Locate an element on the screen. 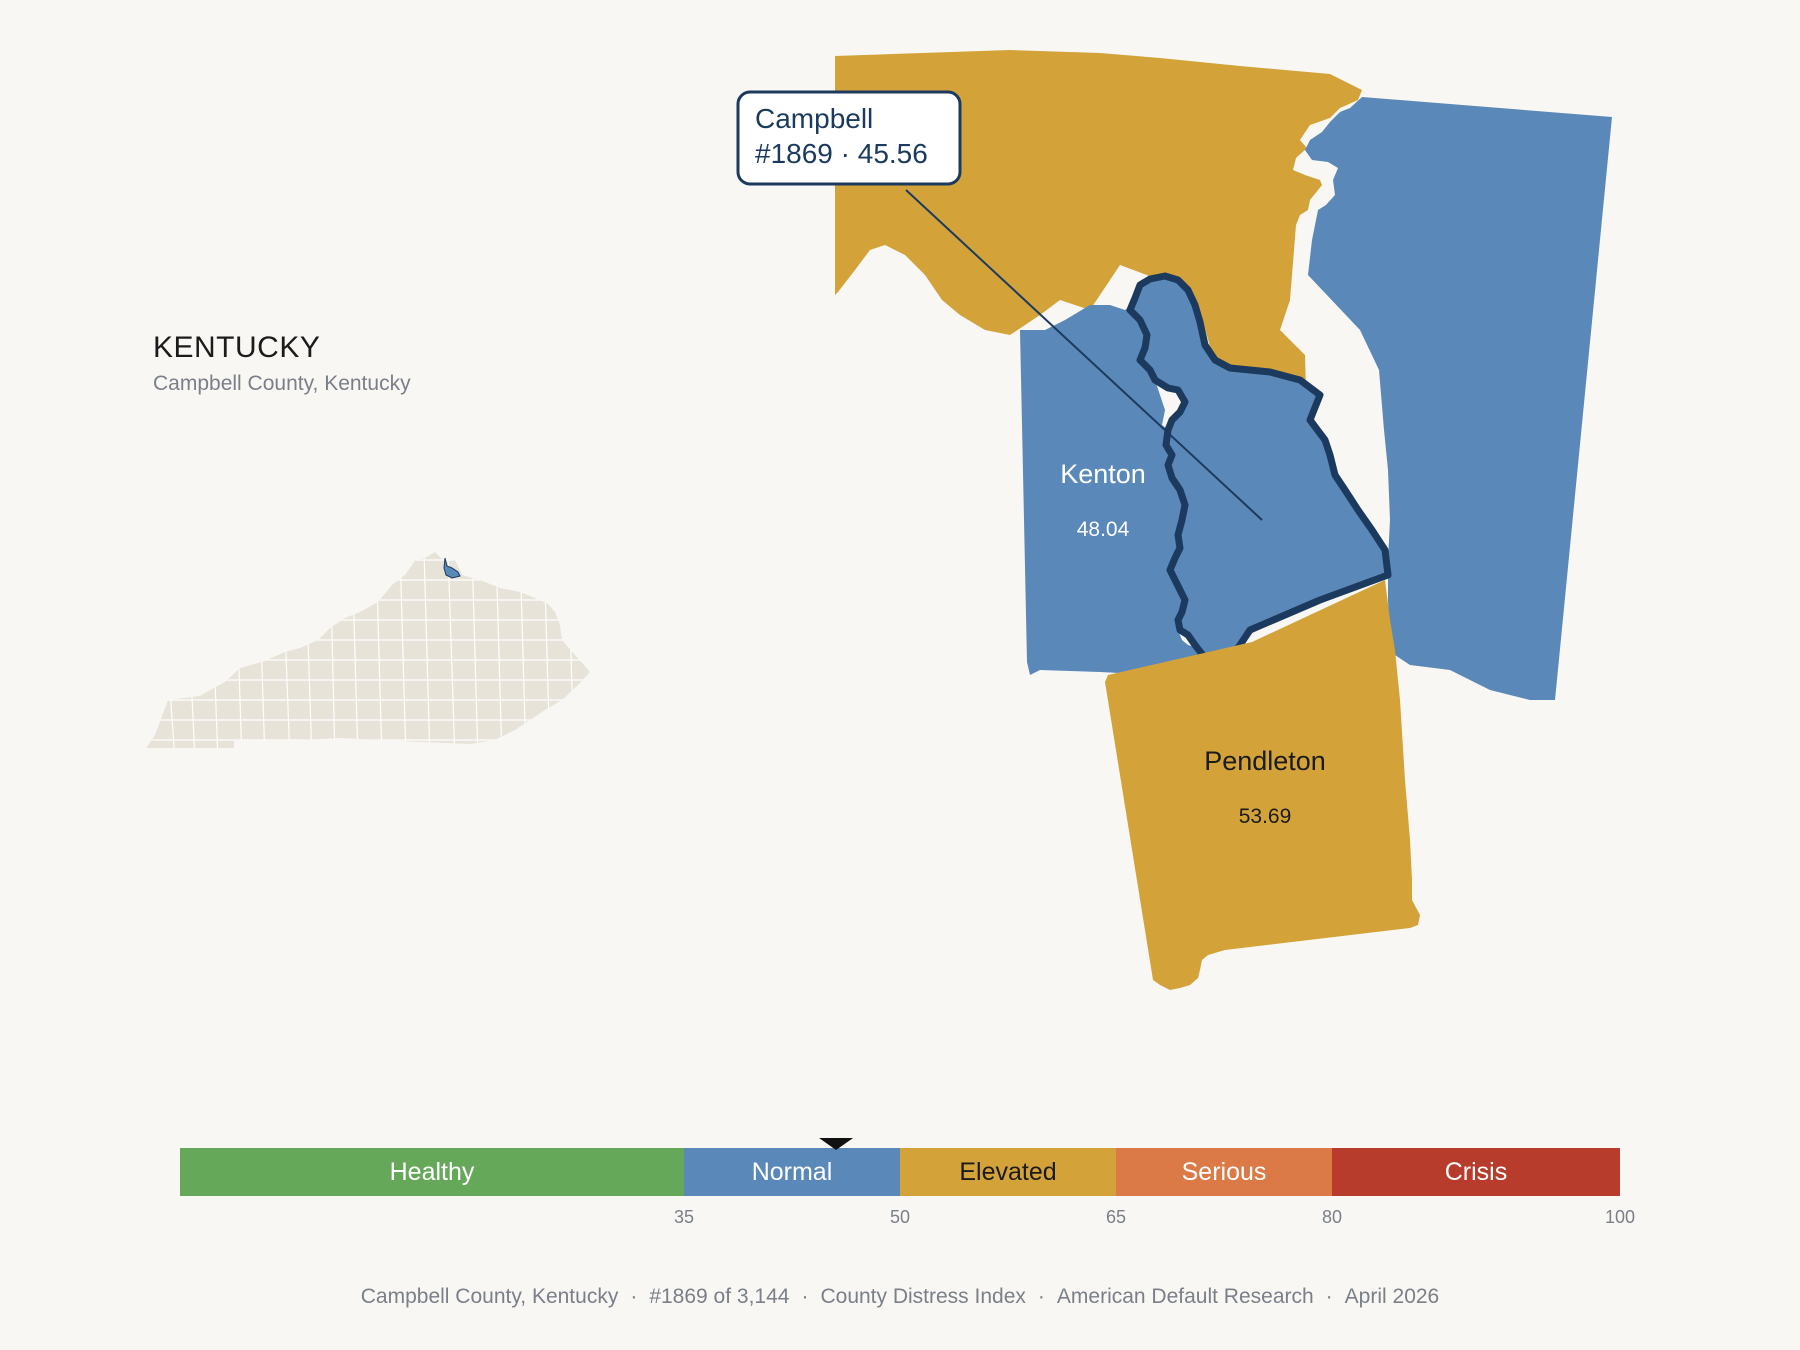 Image resolution: width=1800 pixels, height=1350 pixels. footer-source: American Default Research is located at coordinates (1185, 1296).